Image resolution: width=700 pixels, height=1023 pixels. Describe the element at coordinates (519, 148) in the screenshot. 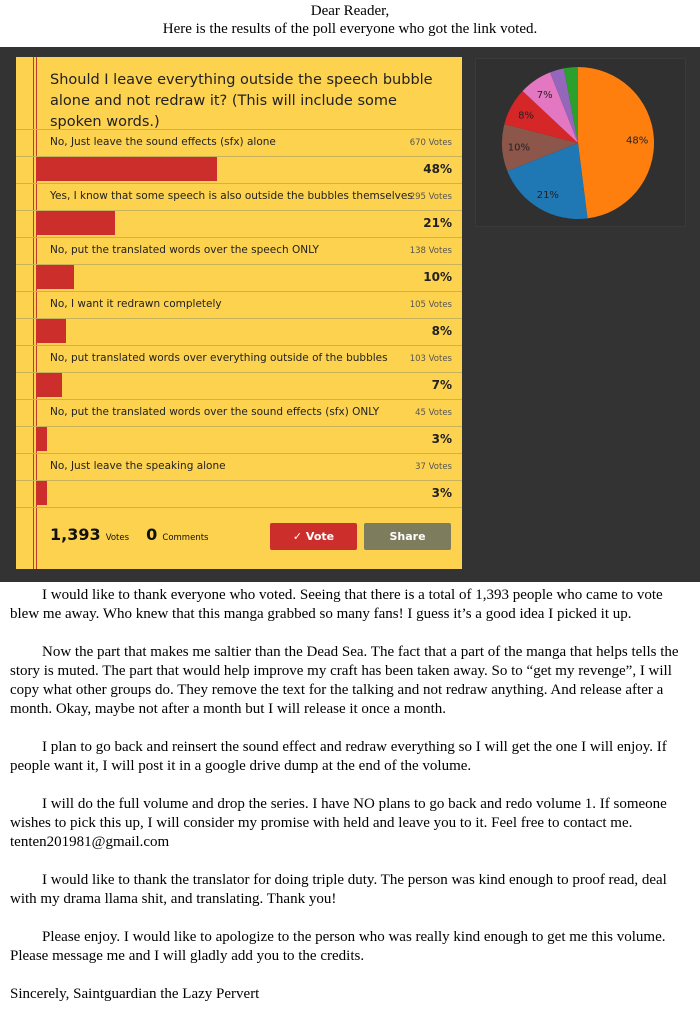

I see `pie-label: 10%` at that location.